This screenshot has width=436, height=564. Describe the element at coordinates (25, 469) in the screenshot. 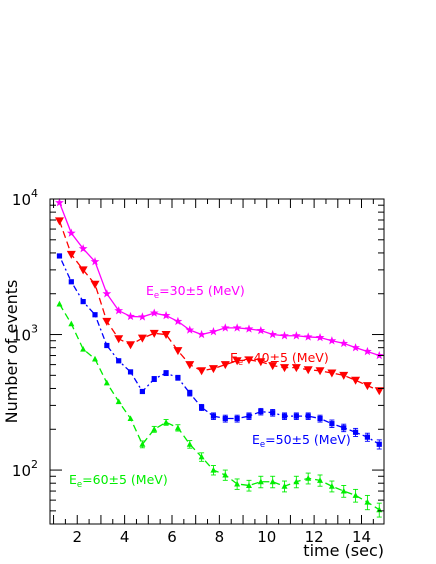

I see `y-tick-label: 10²` at that location.